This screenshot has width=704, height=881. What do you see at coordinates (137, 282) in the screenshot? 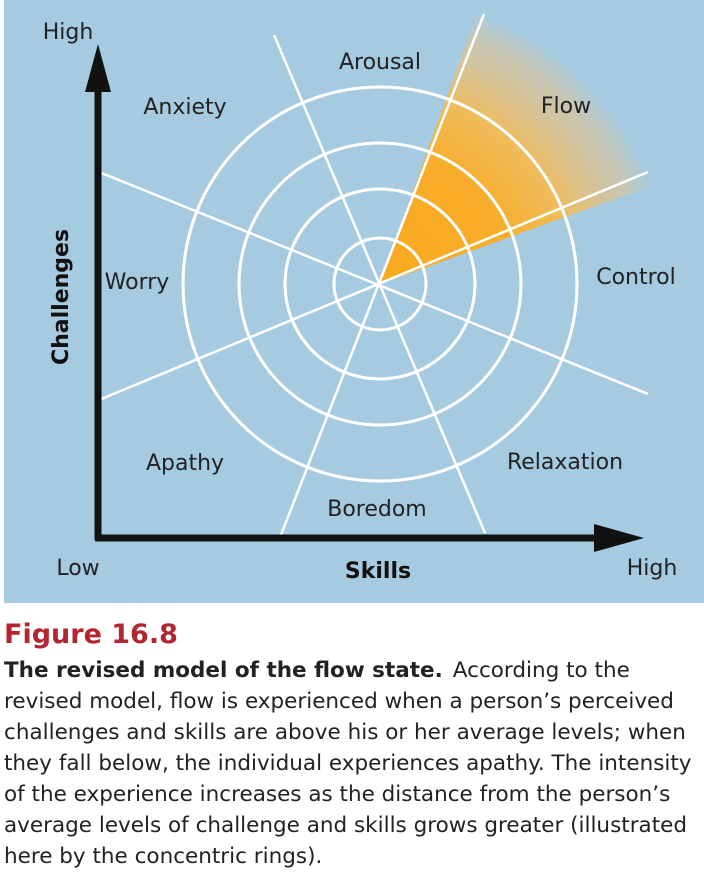
I see `region-label-worry: Worry` at bounding box center [137, 282].